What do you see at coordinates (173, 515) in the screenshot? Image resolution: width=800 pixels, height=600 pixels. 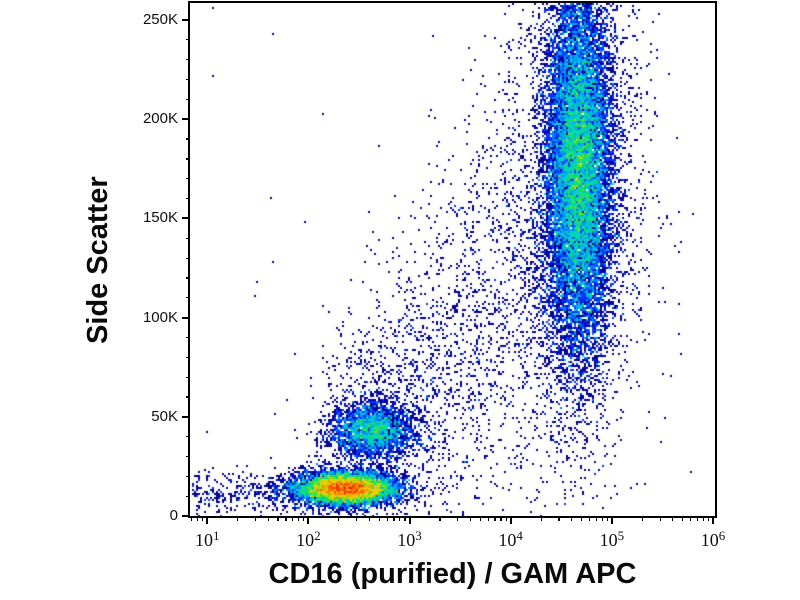 I see `y-tick-label: 0` at bounding box center [173, 515].